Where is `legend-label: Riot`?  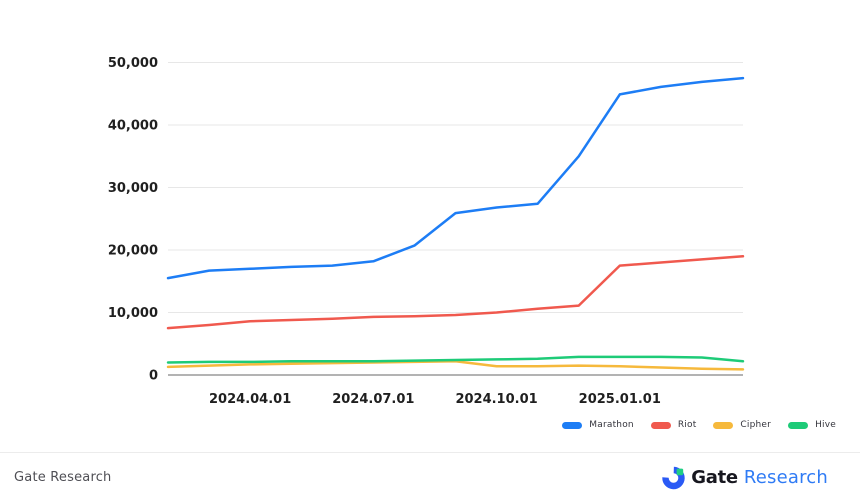 legend-label: Riot is located at coordinates (687, 425).